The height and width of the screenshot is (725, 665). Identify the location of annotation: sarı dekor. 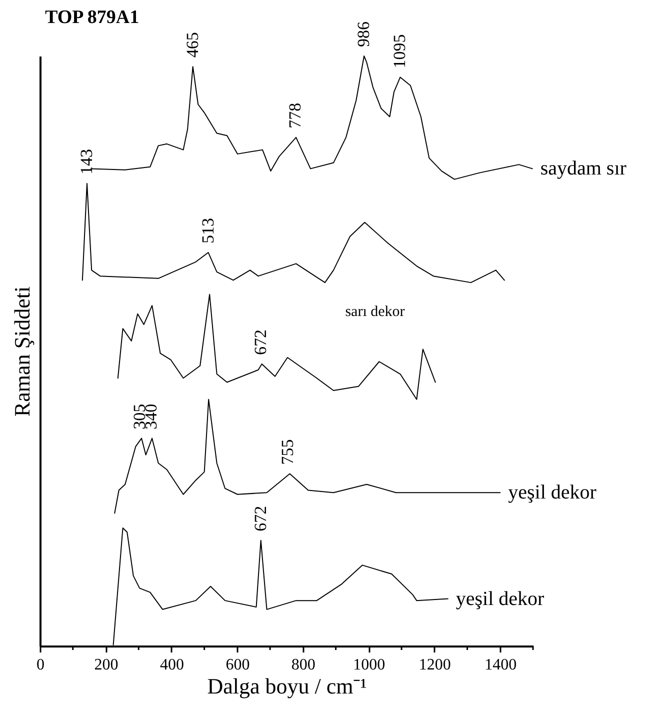
(375, 312).